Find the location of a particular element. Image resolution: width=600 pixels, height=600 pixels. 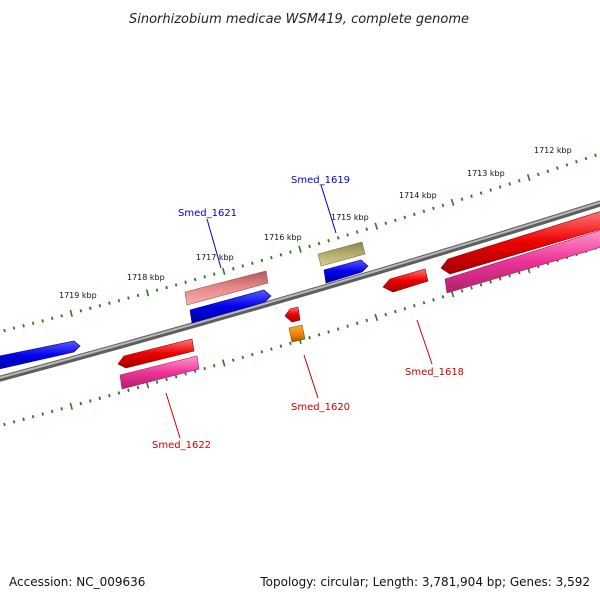

gene-arrow-red-right is located at coordinates (520, 242).